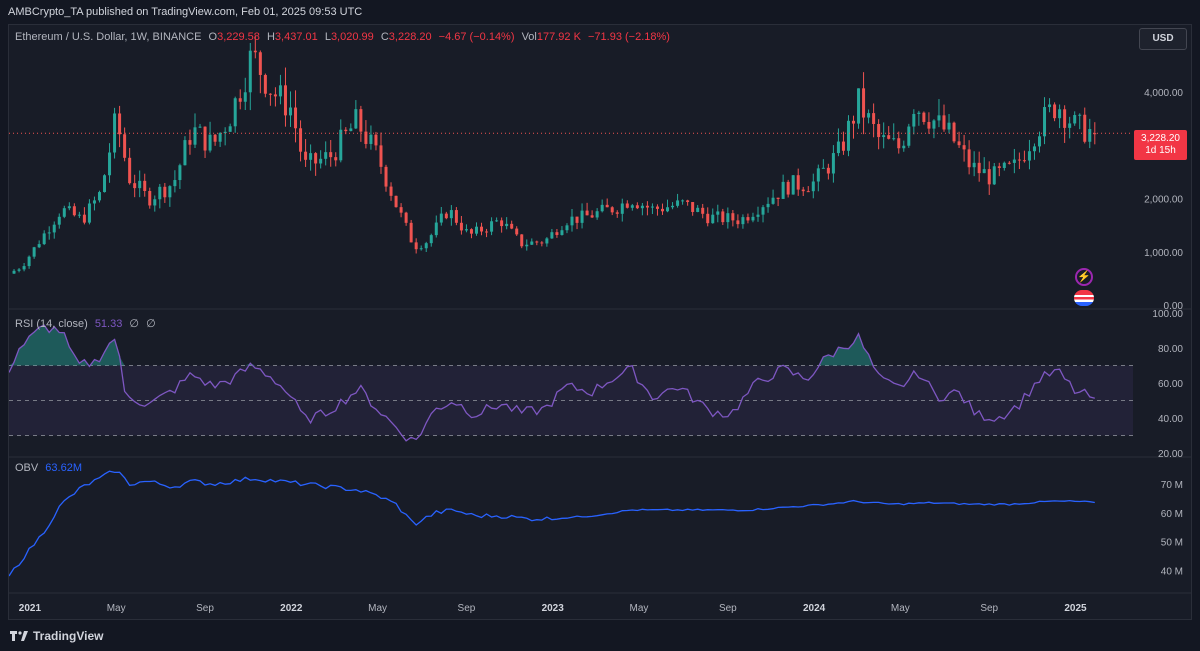 The width and height of the screenshot is (1200, 651). I want to click on currency-button: USD, so click(1163, 39).